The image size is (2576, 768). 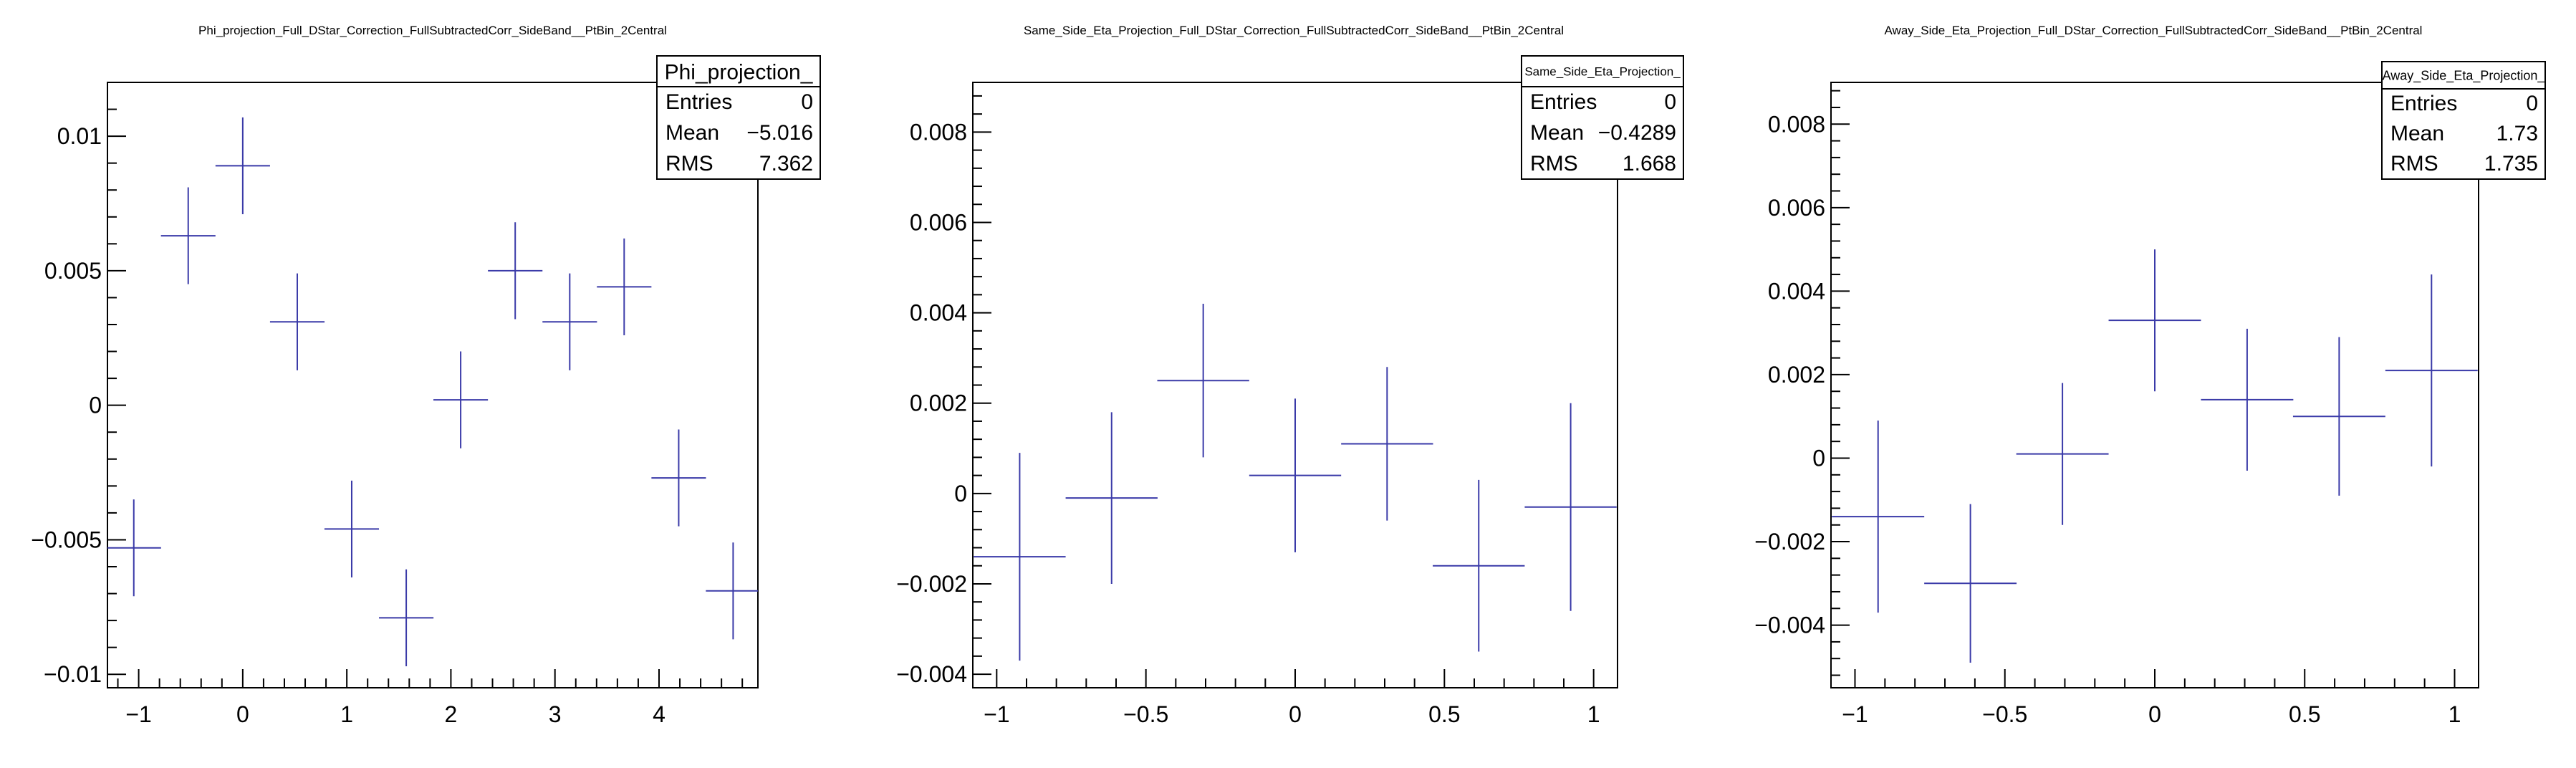 I want to click on x-tick-label: 3, so click(x=555, y=714).